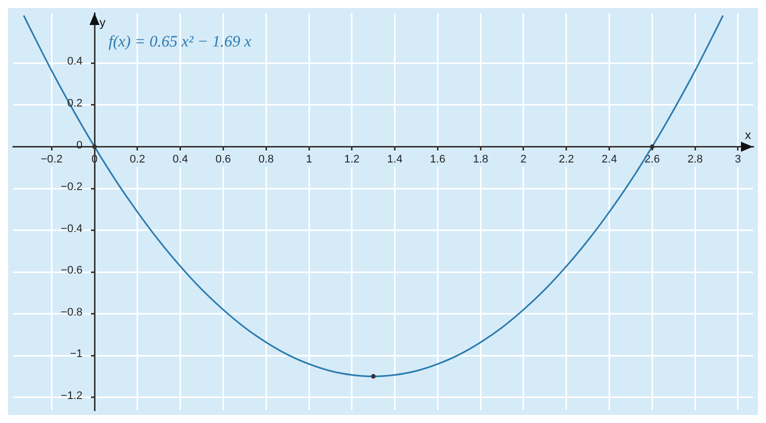 Image resolution: width=766 pixels, height=423 pixels. I want to click on text: f(x) = 0.65 x² − 1.69 x, so click(180, 41).